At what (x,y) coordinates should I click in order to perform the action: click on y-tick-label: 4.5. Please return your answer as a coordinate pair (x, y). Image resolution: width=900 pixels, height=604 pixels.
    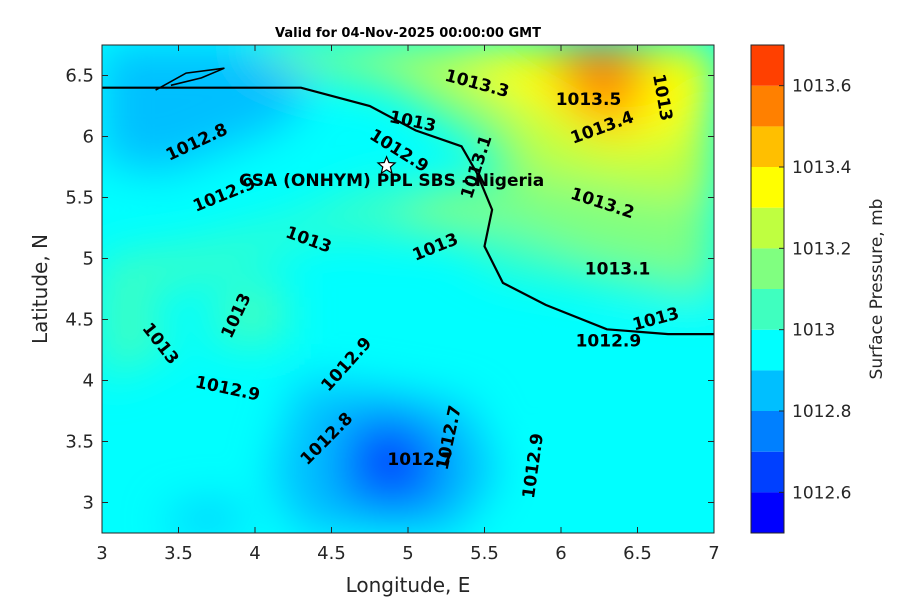
    Looking at the image, I should click on (79, 320).